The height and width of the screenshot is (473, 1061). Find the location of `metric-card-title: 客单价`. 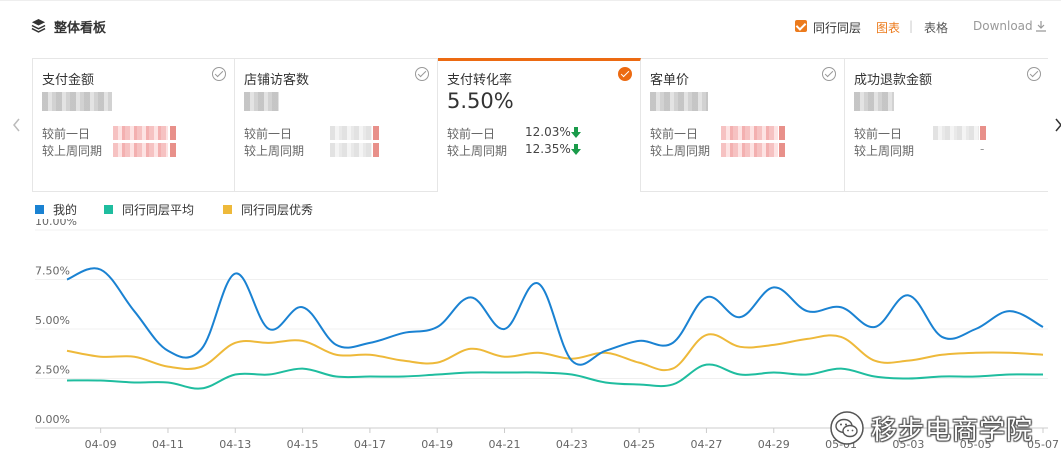

metric-card-title: 客单价 is located at coordinates (670, 80).